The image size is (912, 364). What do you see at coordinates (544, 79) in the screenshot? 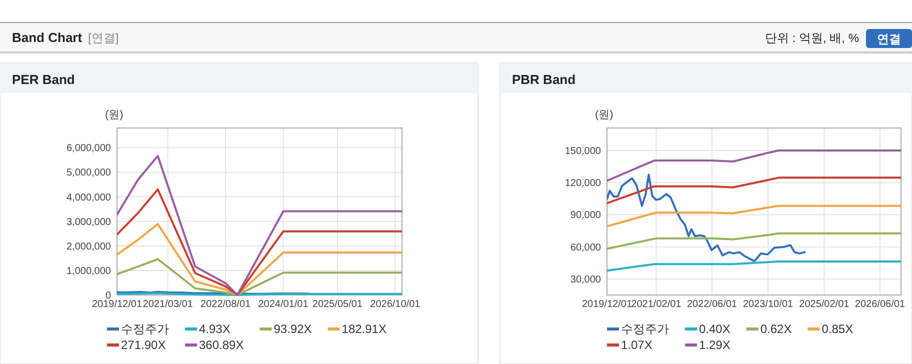
I see `chart-title: PBR Band` at bounding box center [544, 79].